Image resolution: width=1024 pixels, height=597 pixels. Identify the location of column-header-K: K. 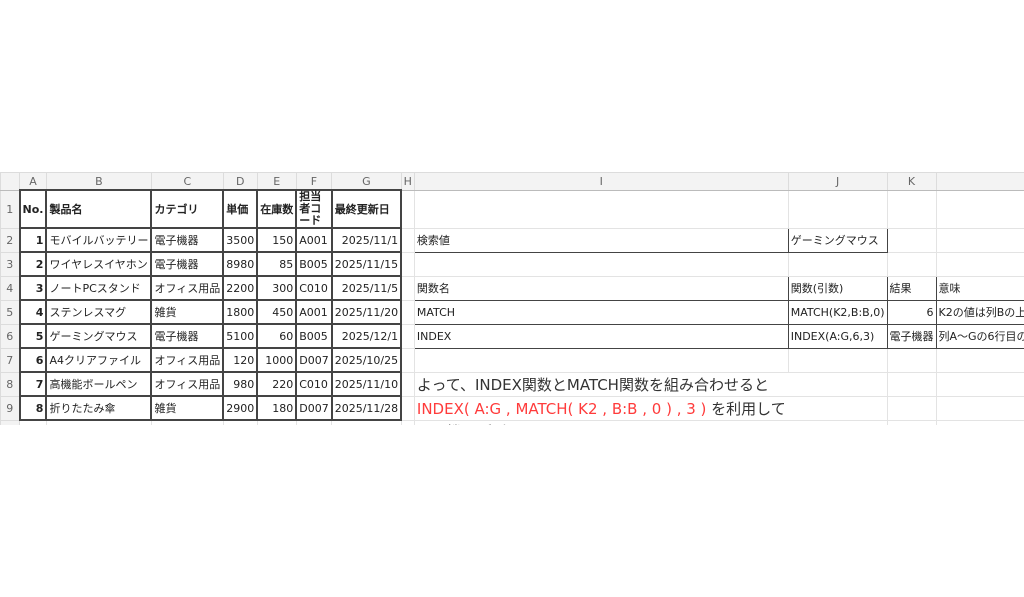
(911, 181).